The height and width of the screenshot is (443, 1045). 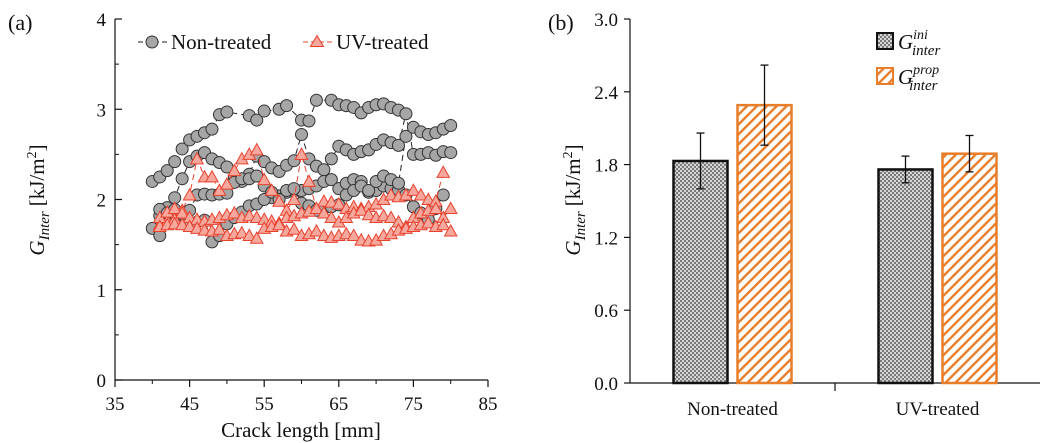 I want to click on legend-label-propagation: Gprop inter, so click(x=918, y=78).